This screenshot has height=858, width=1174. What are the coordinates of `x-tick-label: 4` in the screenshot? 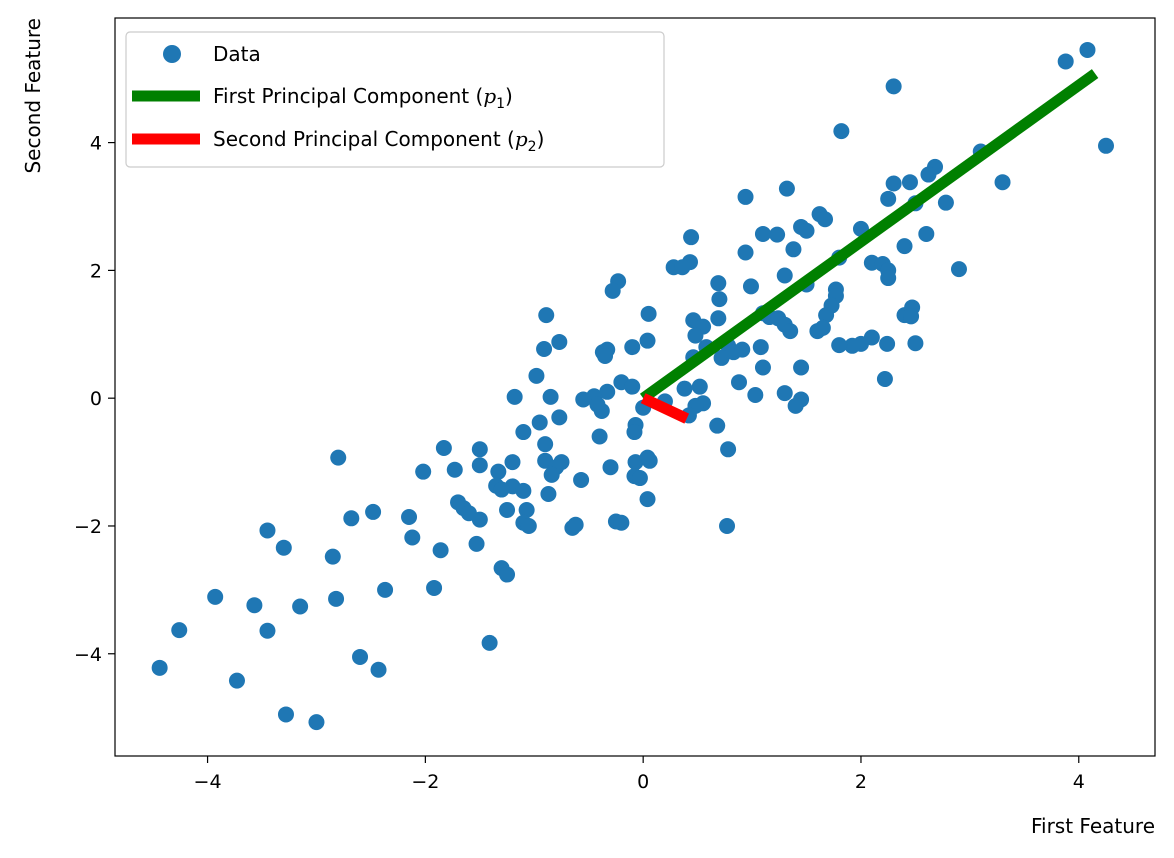 It's located at (1079, 782).